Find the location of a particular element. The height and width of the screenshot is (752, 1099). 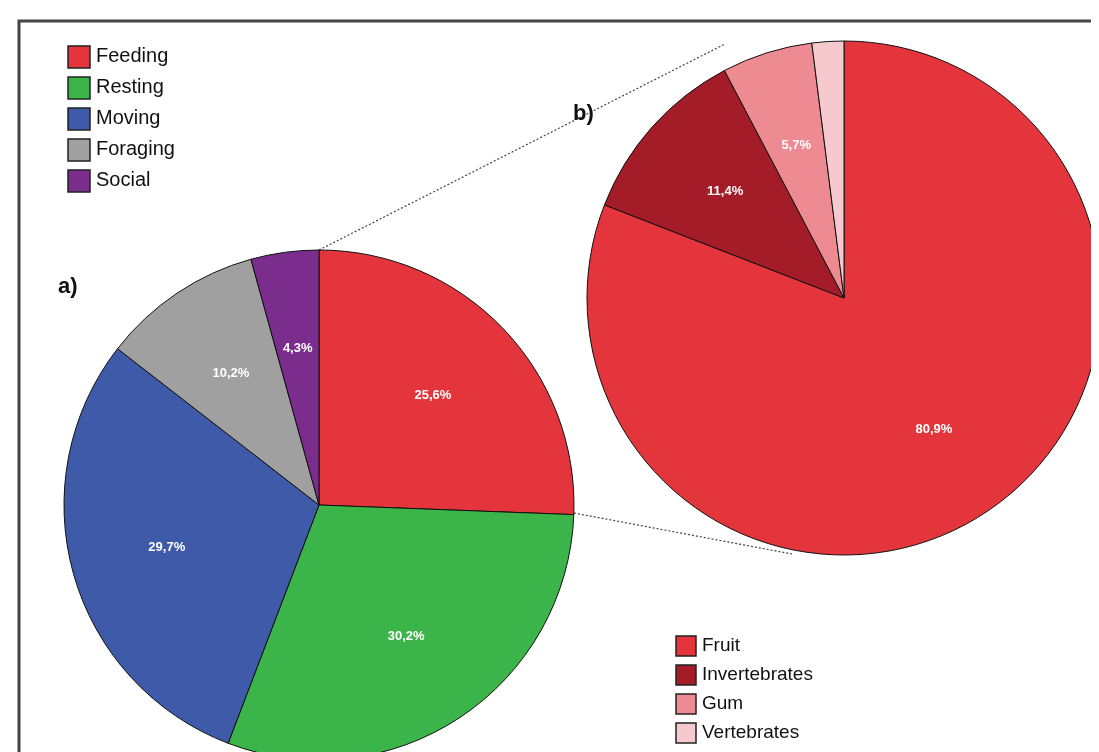

text: b) is located at coordinates (583, 112).